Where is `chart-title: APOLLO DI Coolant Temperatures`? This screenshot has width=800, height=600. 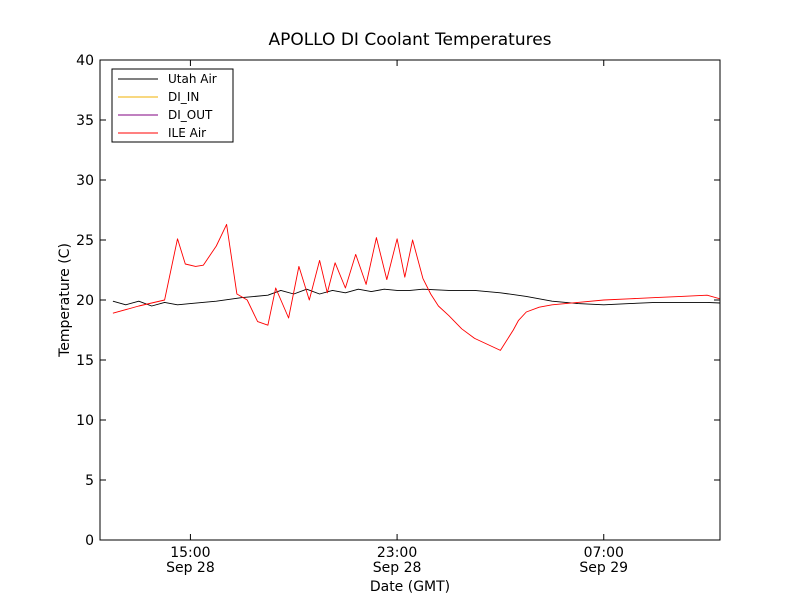
chart-title: APOLLO DI Coolant Temperatures is located at coordinates (409, 40).